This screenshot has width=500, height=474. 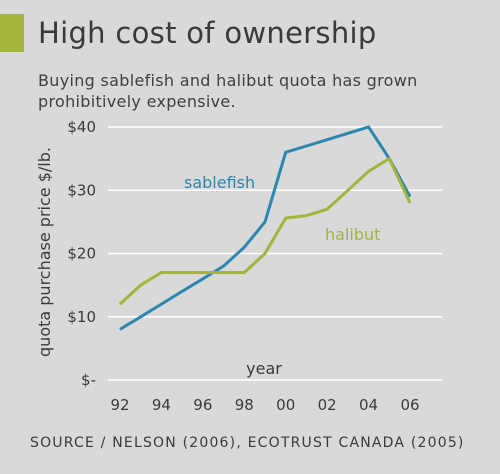 I want to click on x-tick-labels: 92 94 96 98 00 02 04 06, so click(x=264, y=405).